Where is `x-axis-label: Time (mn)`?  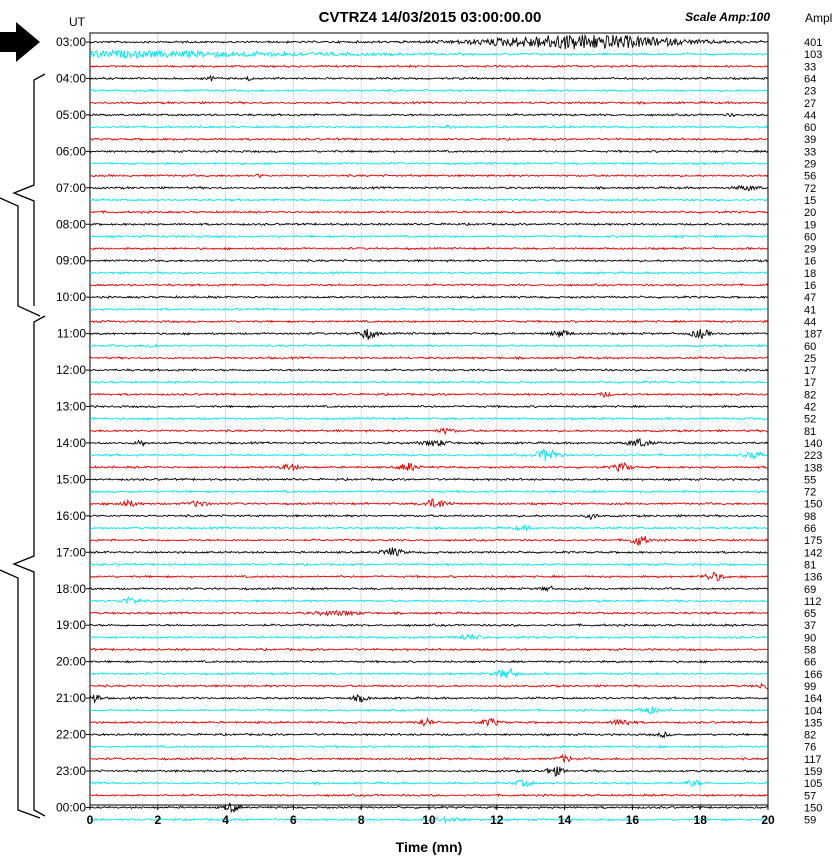
x-axis-label: Time (mn) is located at coordinates (429, 847).